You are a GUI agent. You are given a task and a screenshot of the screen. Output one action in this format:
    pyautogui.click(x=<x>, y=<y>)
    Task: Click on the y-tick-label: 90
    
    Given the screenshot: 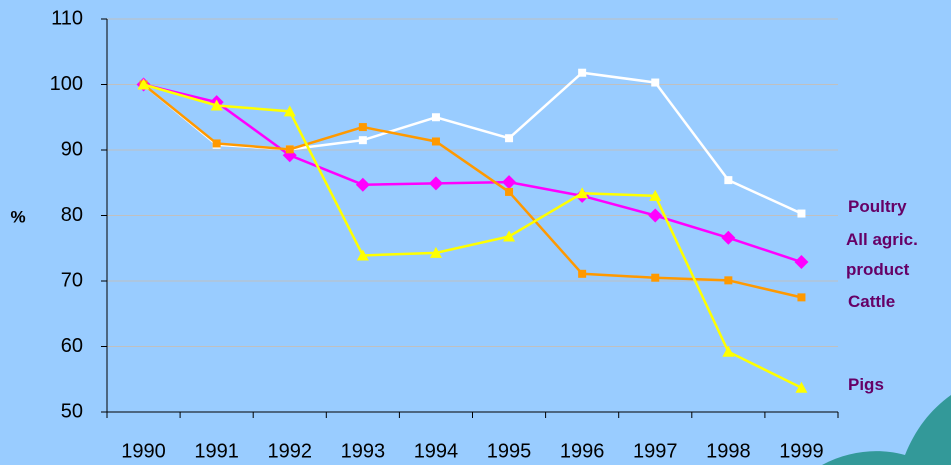 What is the action you would take?
    pyautogui.click(x=72, y=149)
    